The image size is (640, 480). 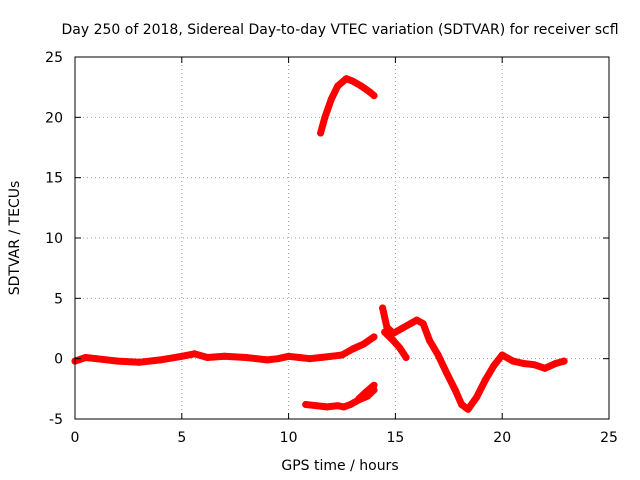 What do you see at coordinates (358, 346) in the screenshot?
I see `series-rising-arc` at bounding box center [358, 346].